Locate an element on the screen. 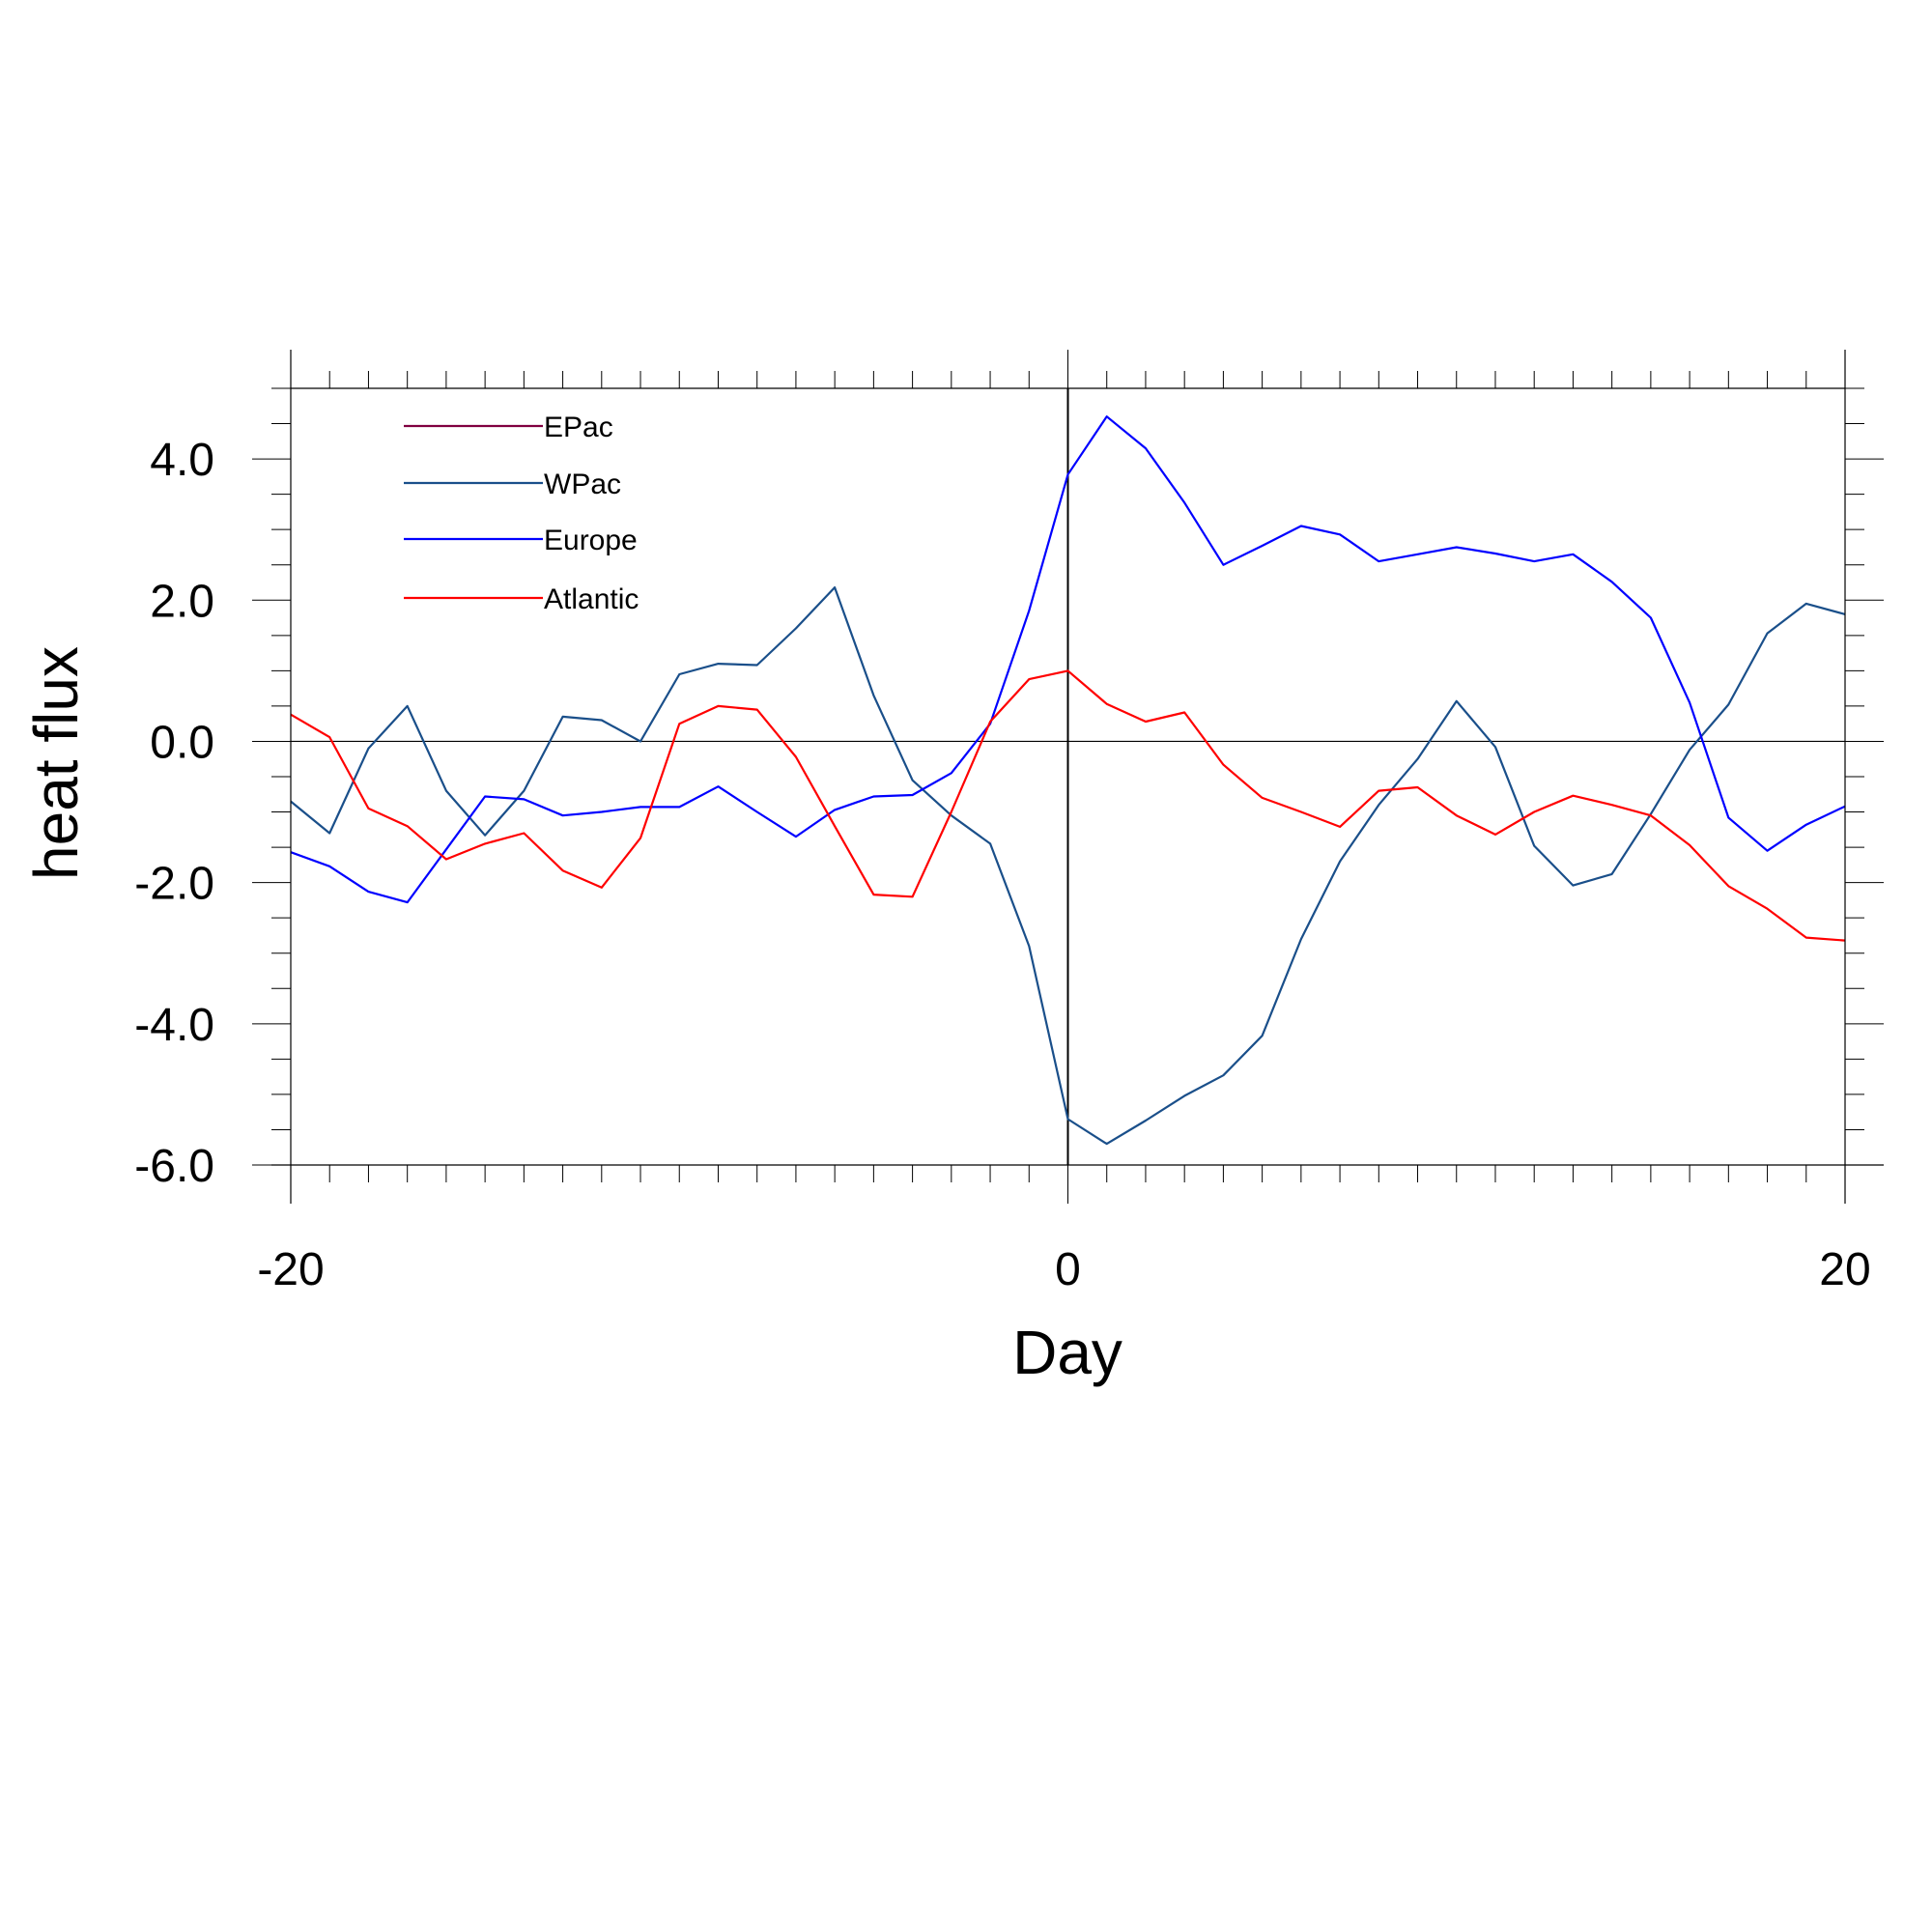 Image resolution: width=1932 pixels, height=1932 pixels. y-tick-label: 4.0 is located at coordinates (182, 460).